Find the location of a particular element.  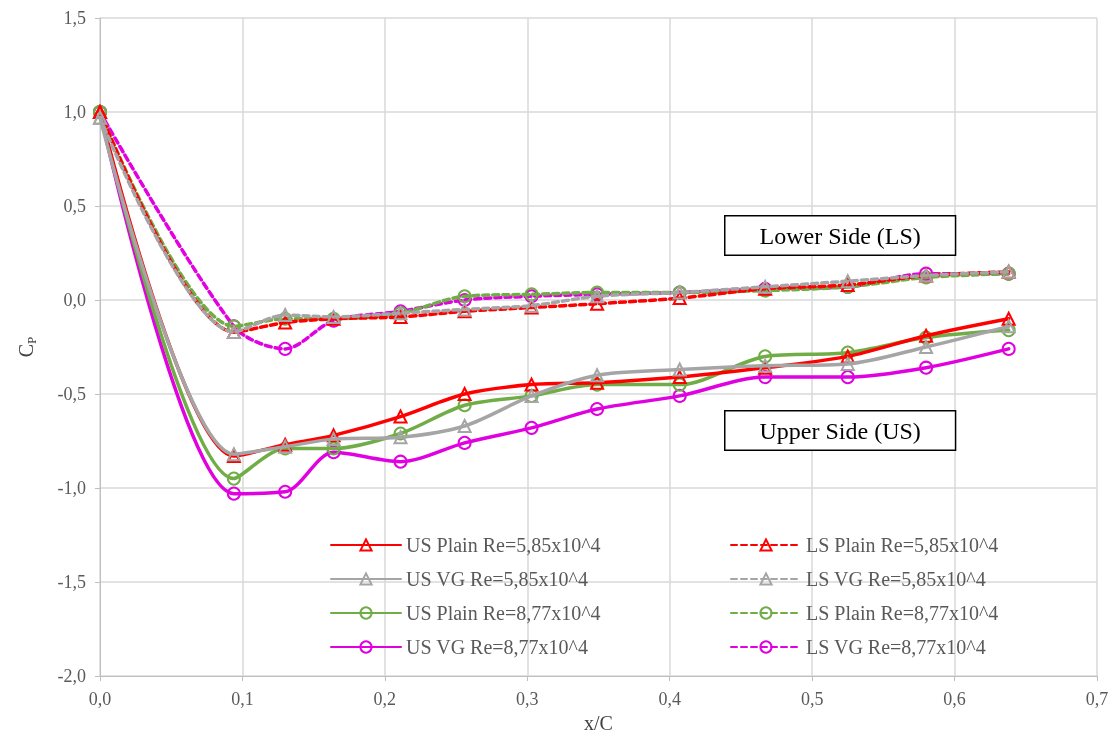

x-tick-label: 0,5 is located at coordinates (812, 699).